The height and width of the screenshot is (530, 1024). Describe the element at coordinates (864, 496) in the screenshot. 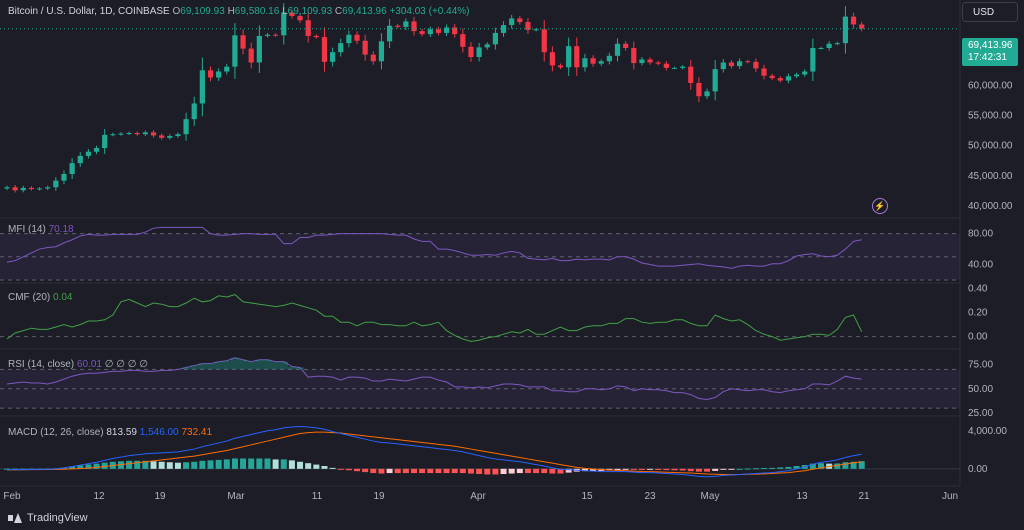

I see `x-tick-label: 21` at that location.